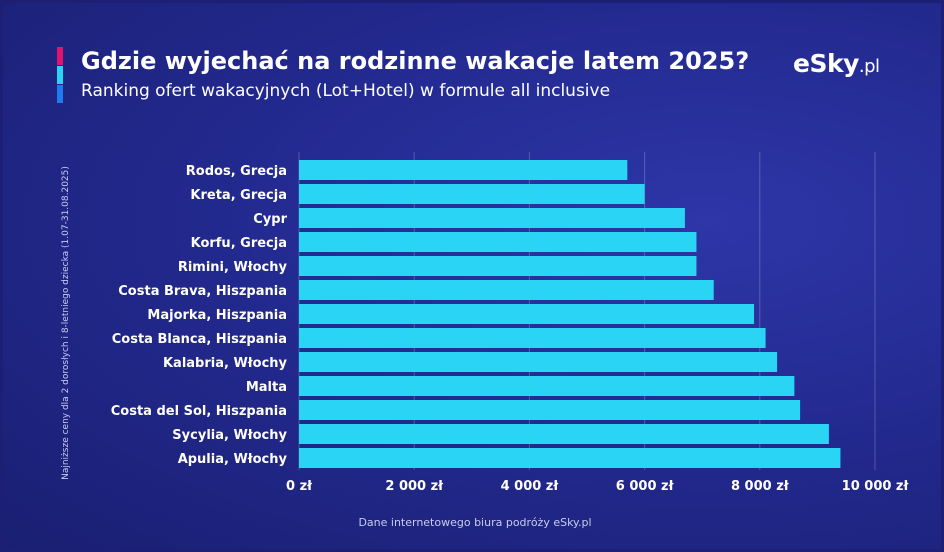 This screenshot has height=552, width=944. What do you see at coordinates (199, 411) in the screenshot?
I see `category-label: Costa del Sol, Hiszpania` at bounding box center [199, 411].